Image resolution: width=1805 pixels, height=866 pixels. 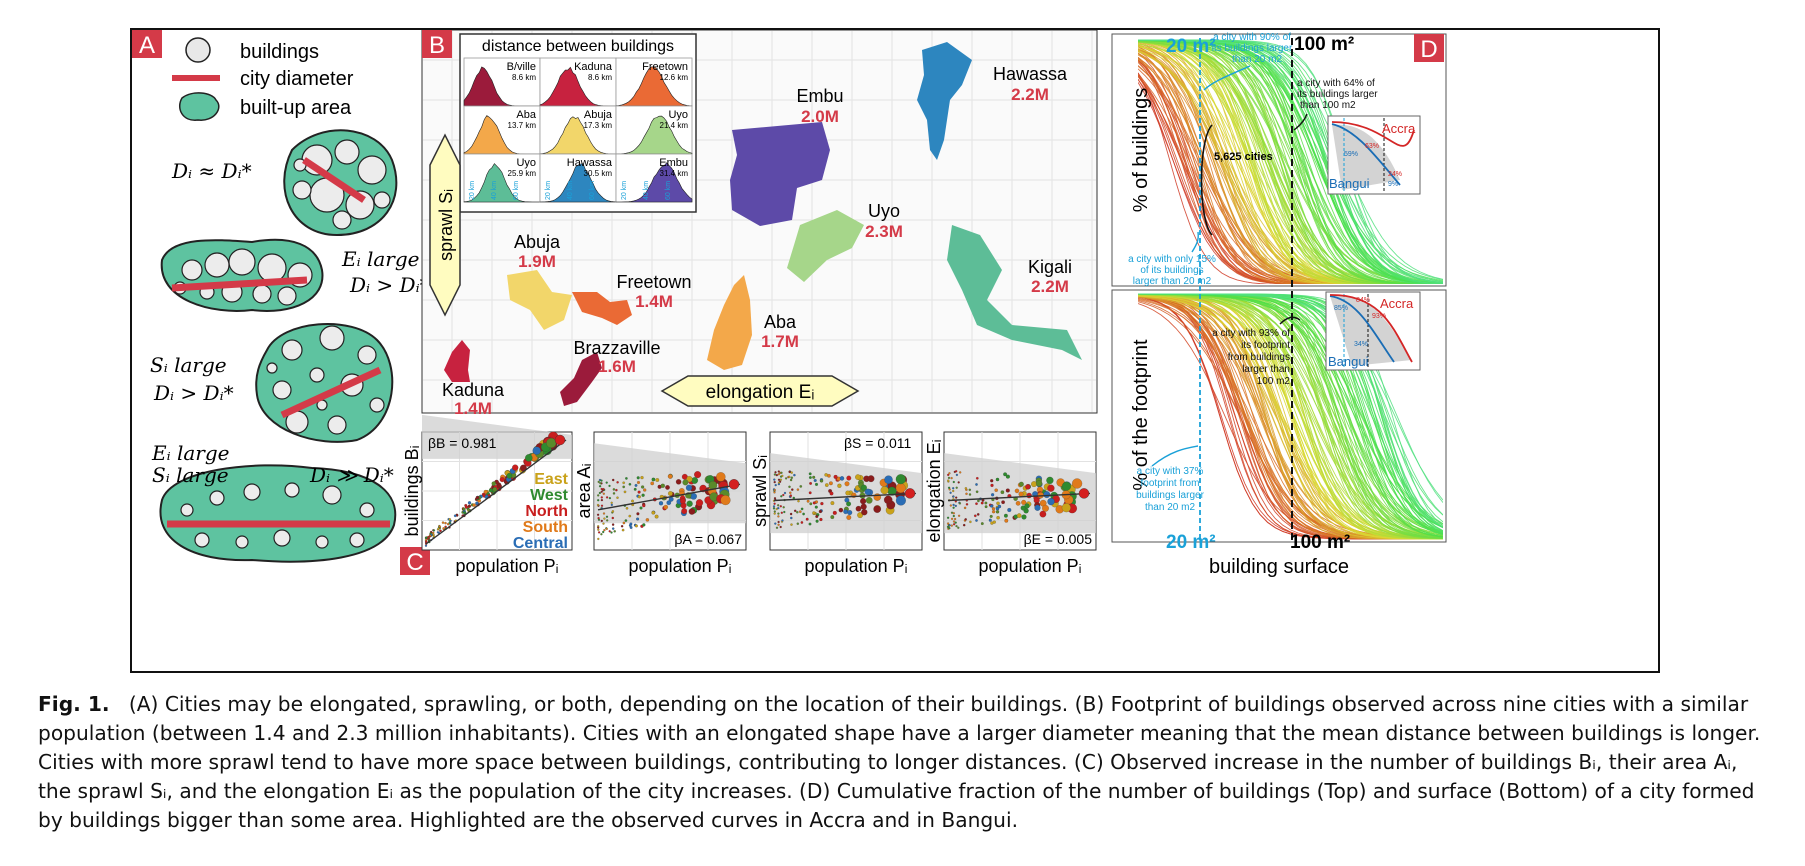 I want to click on top-inset-p1: 63%, so click(x=1372, y=146).